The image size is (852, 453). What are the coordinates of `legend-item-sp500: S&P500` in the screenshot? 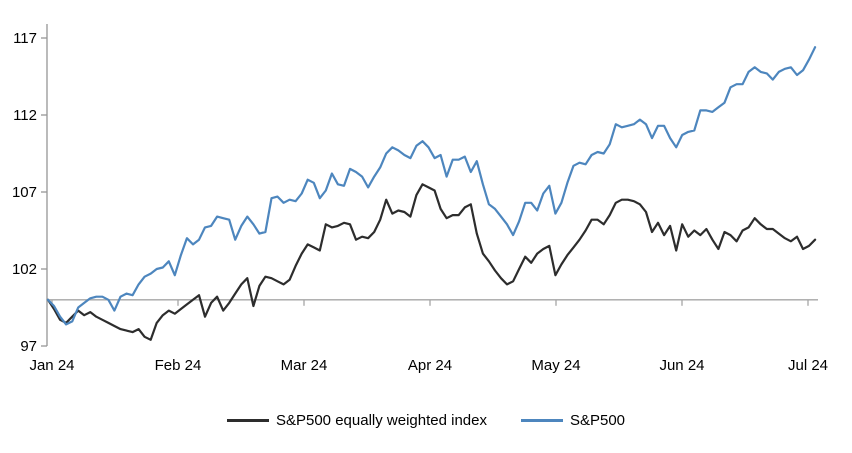 It's located at (573, 420).